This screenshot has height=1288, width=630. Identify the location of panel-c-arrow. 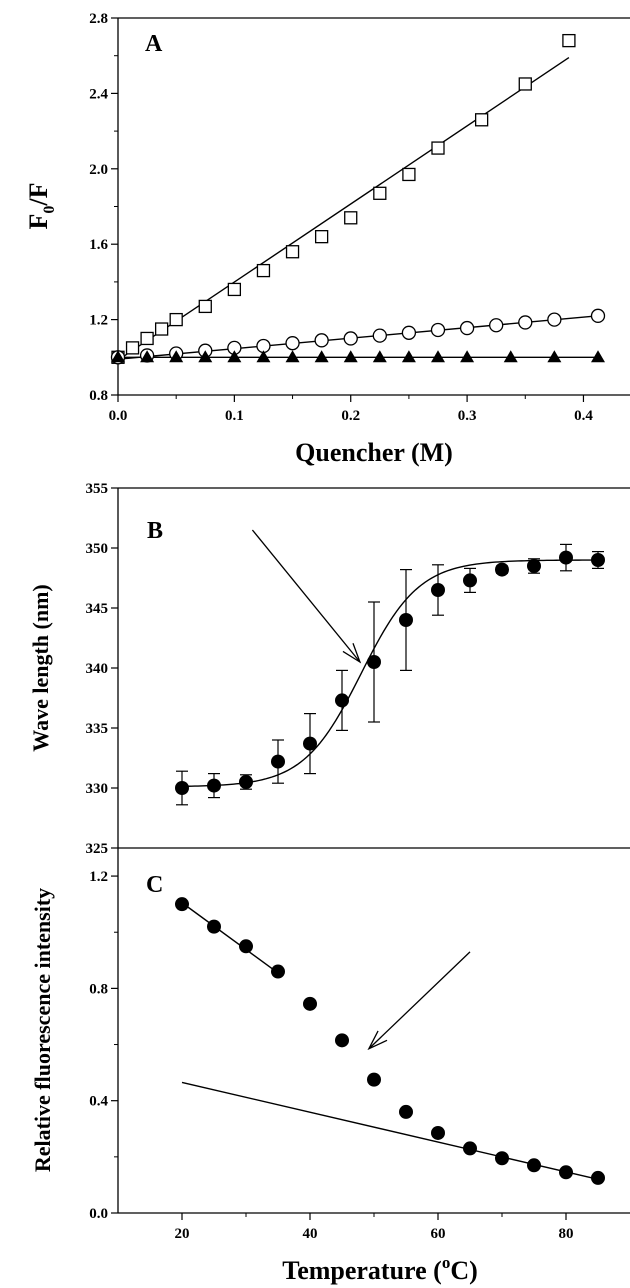
(419, 1001).